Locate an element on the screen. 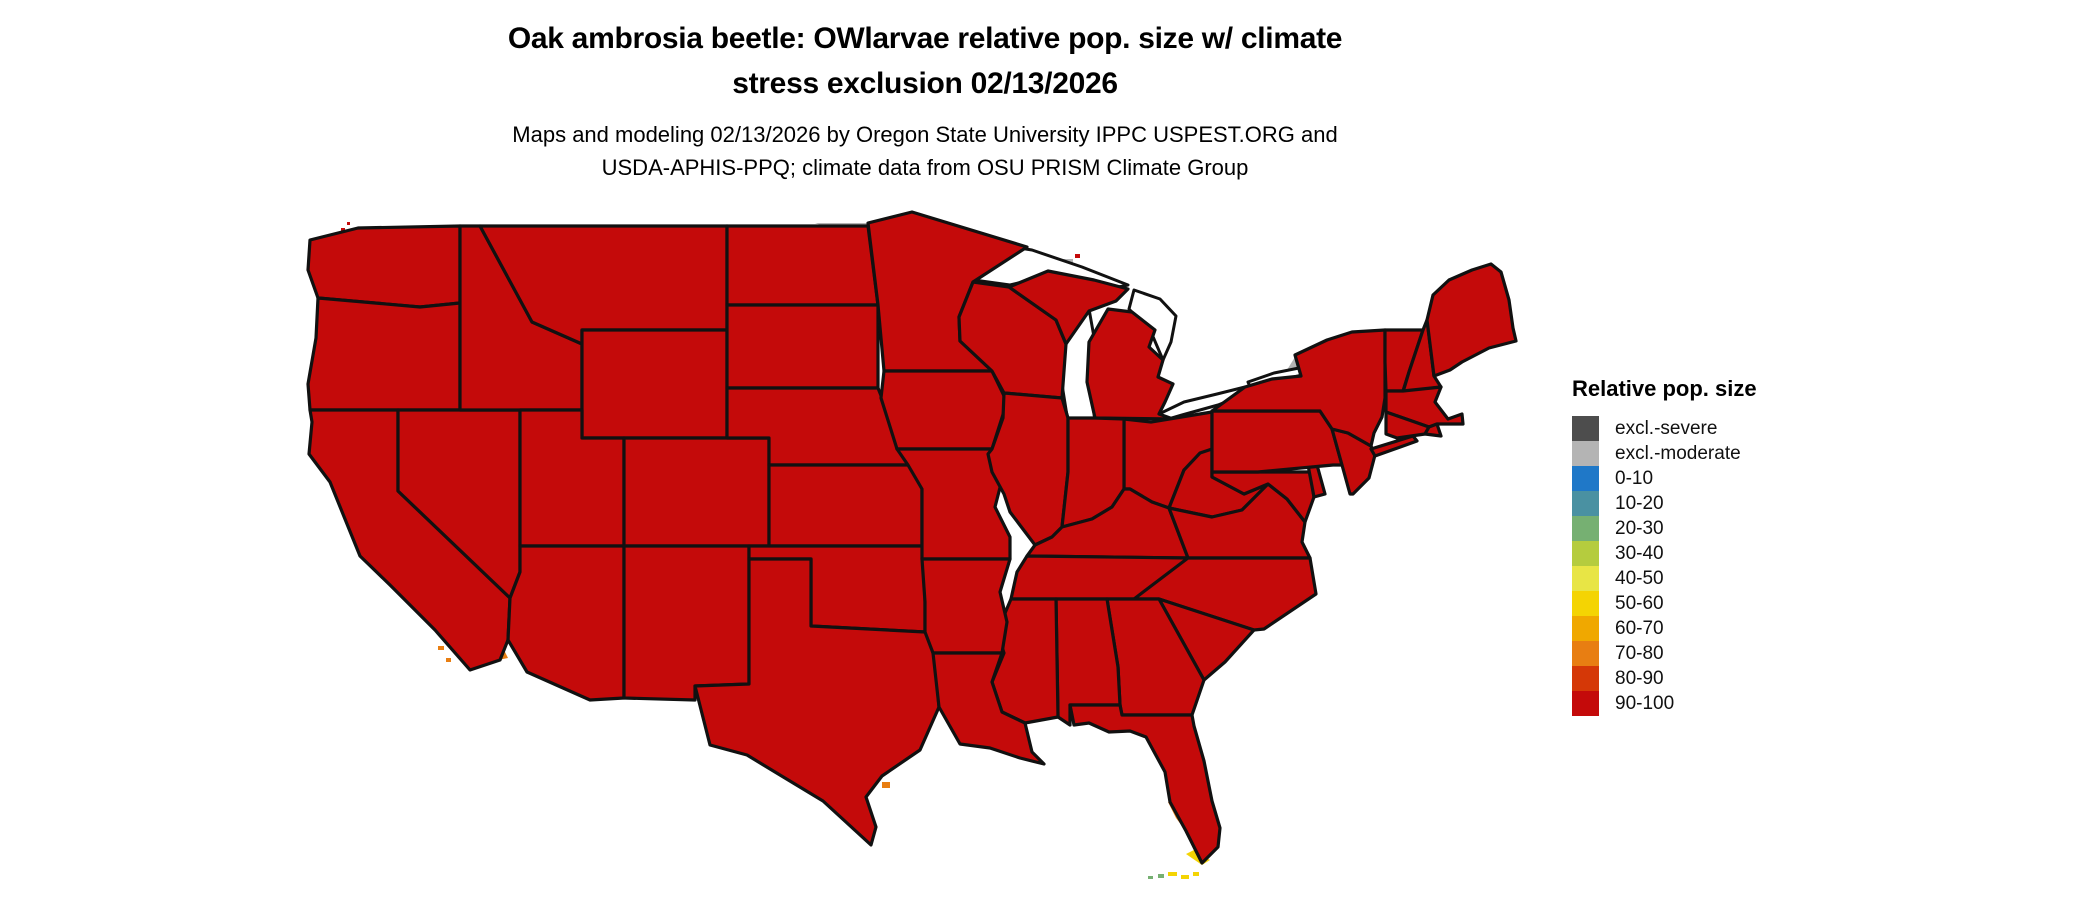 The image size is (2100, 897). legend-row: 30-40 is located at coordinates (1737, 553).